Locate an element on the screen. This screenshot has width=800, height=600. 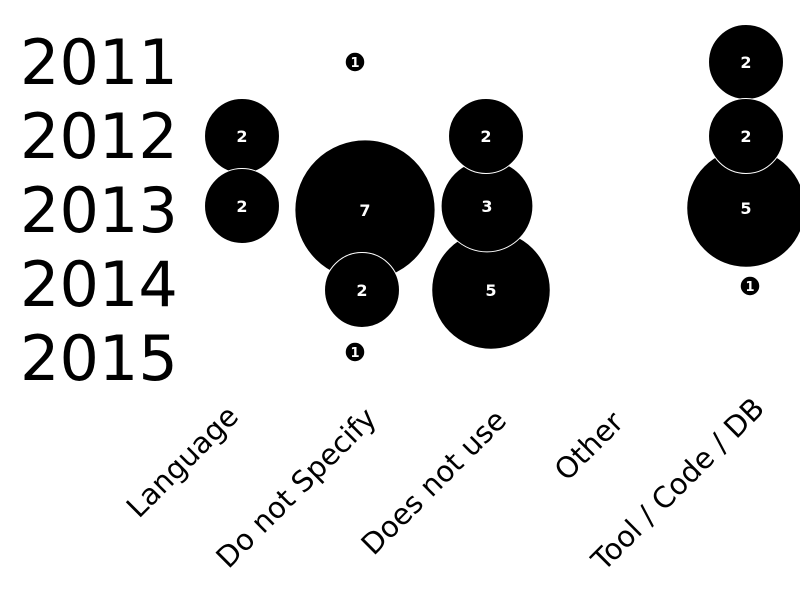
bubble-do-not-specify-2014: 2 is located at coordinates (362, 290).